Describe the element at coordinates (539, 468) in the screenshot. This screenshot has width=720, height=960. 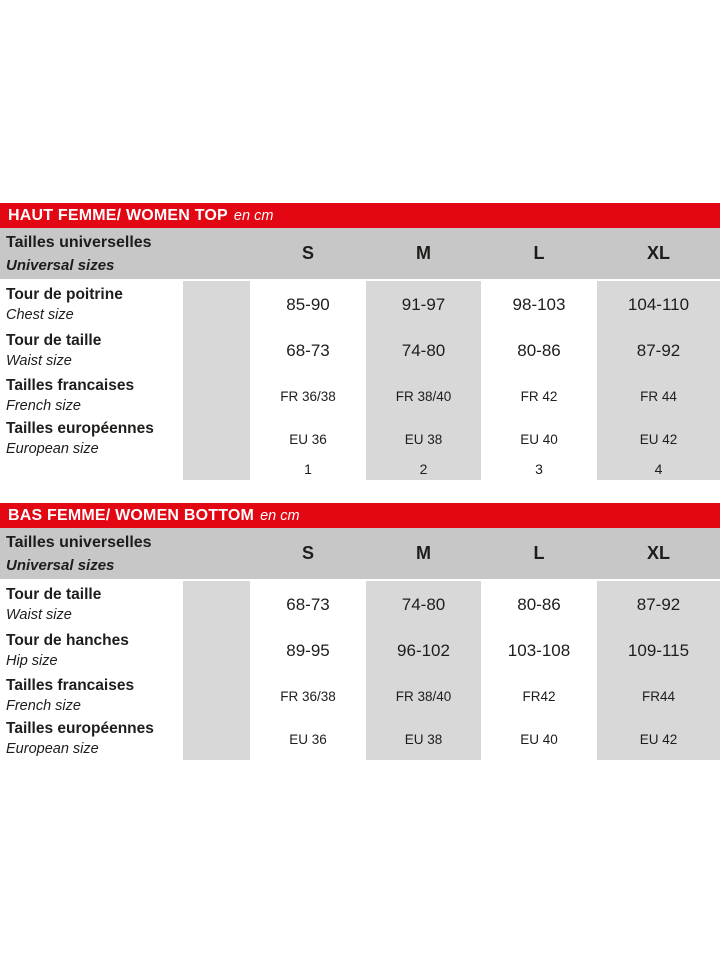
I see `value-cell-l: 3` at that location.